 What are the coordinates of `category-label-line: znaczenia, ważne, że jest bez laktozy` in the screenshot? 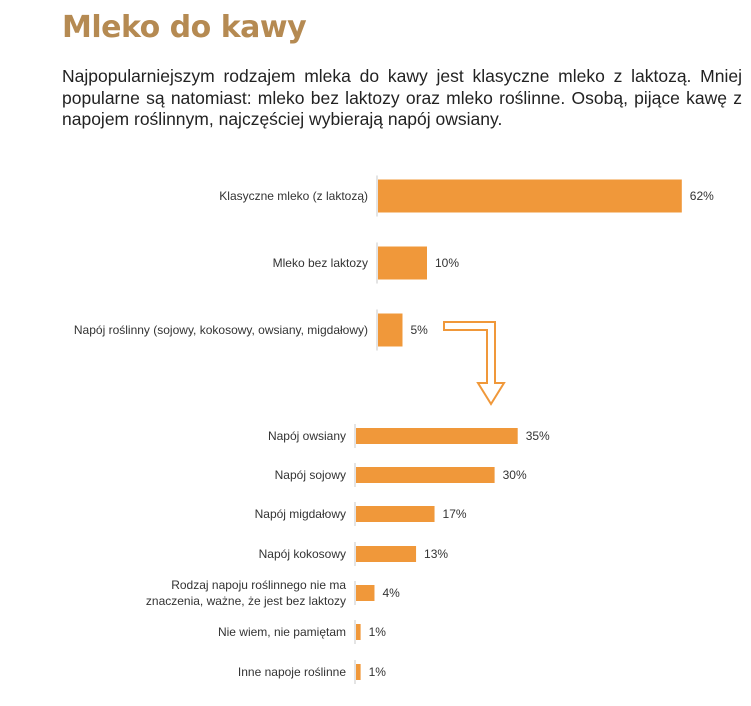 It's located at (246, 601).